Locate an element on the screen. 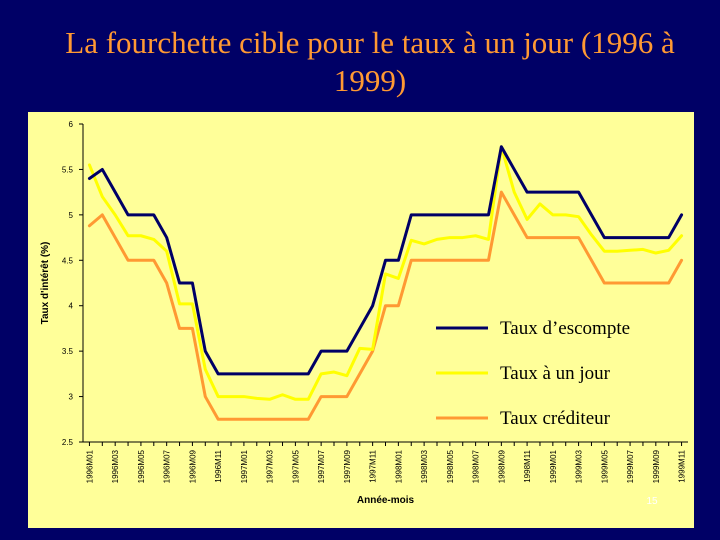  x-tick-label: 1999M11 is located at coordinates (682, 465).